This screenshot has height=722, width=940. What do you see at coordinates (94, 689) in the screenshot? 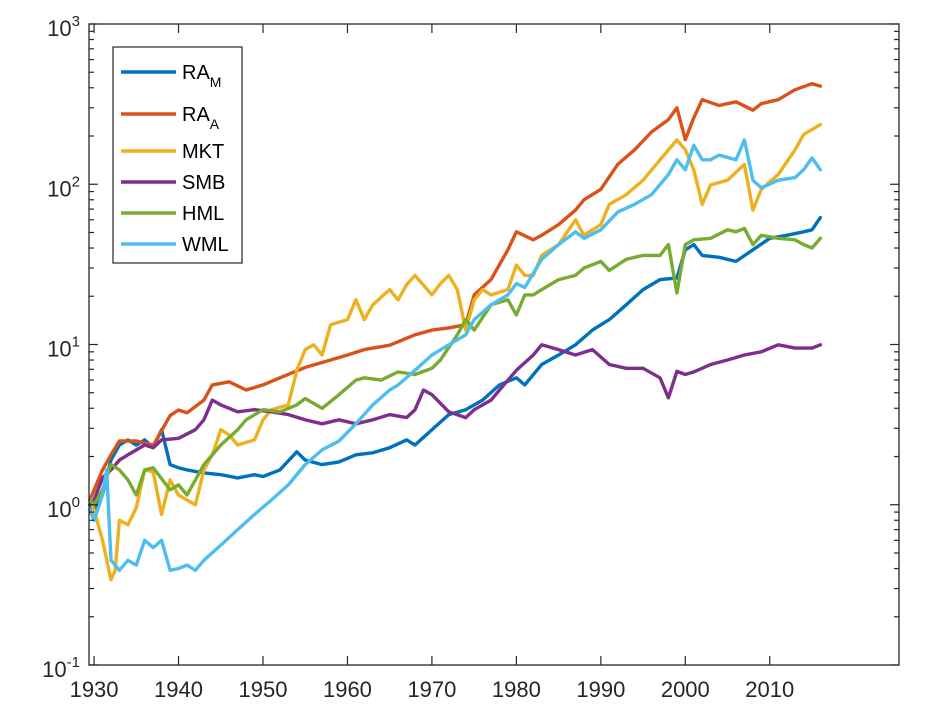
I see `x-tick-label: 1930` at bounding box center [94, 689].